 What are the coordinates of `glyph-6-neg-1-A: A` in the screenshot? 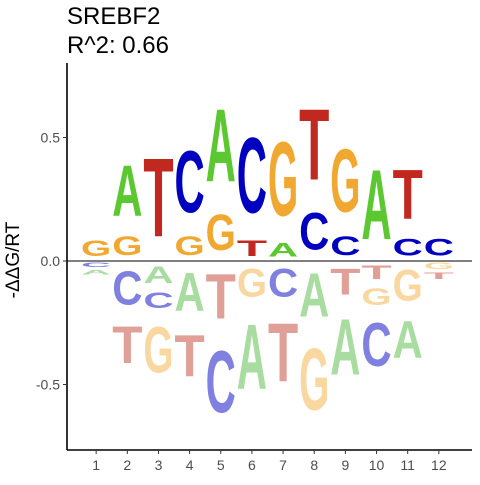 It's located at (252, 357).